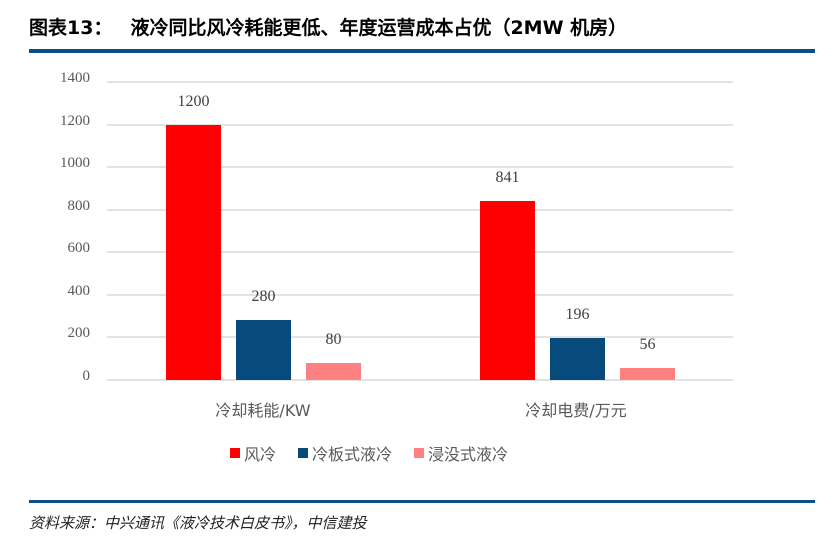  I want to click on bar-air-cooling-cooling-cost, so click(507, 290).